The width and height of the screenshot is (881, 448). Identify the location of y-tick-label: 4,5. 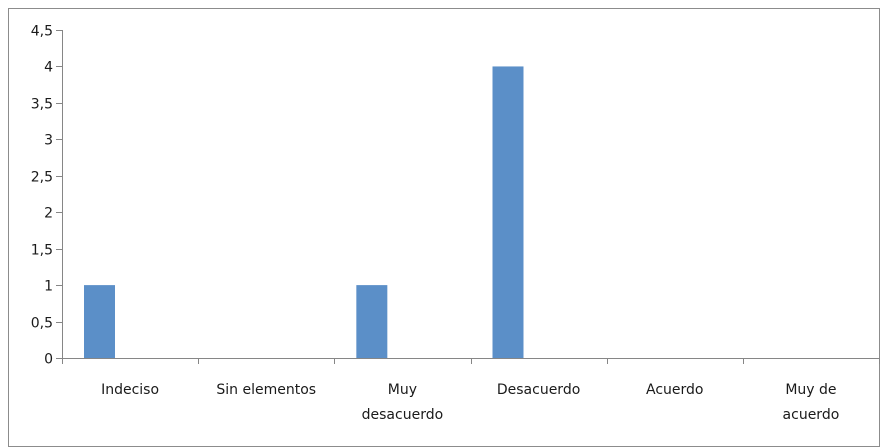
(42, 32).